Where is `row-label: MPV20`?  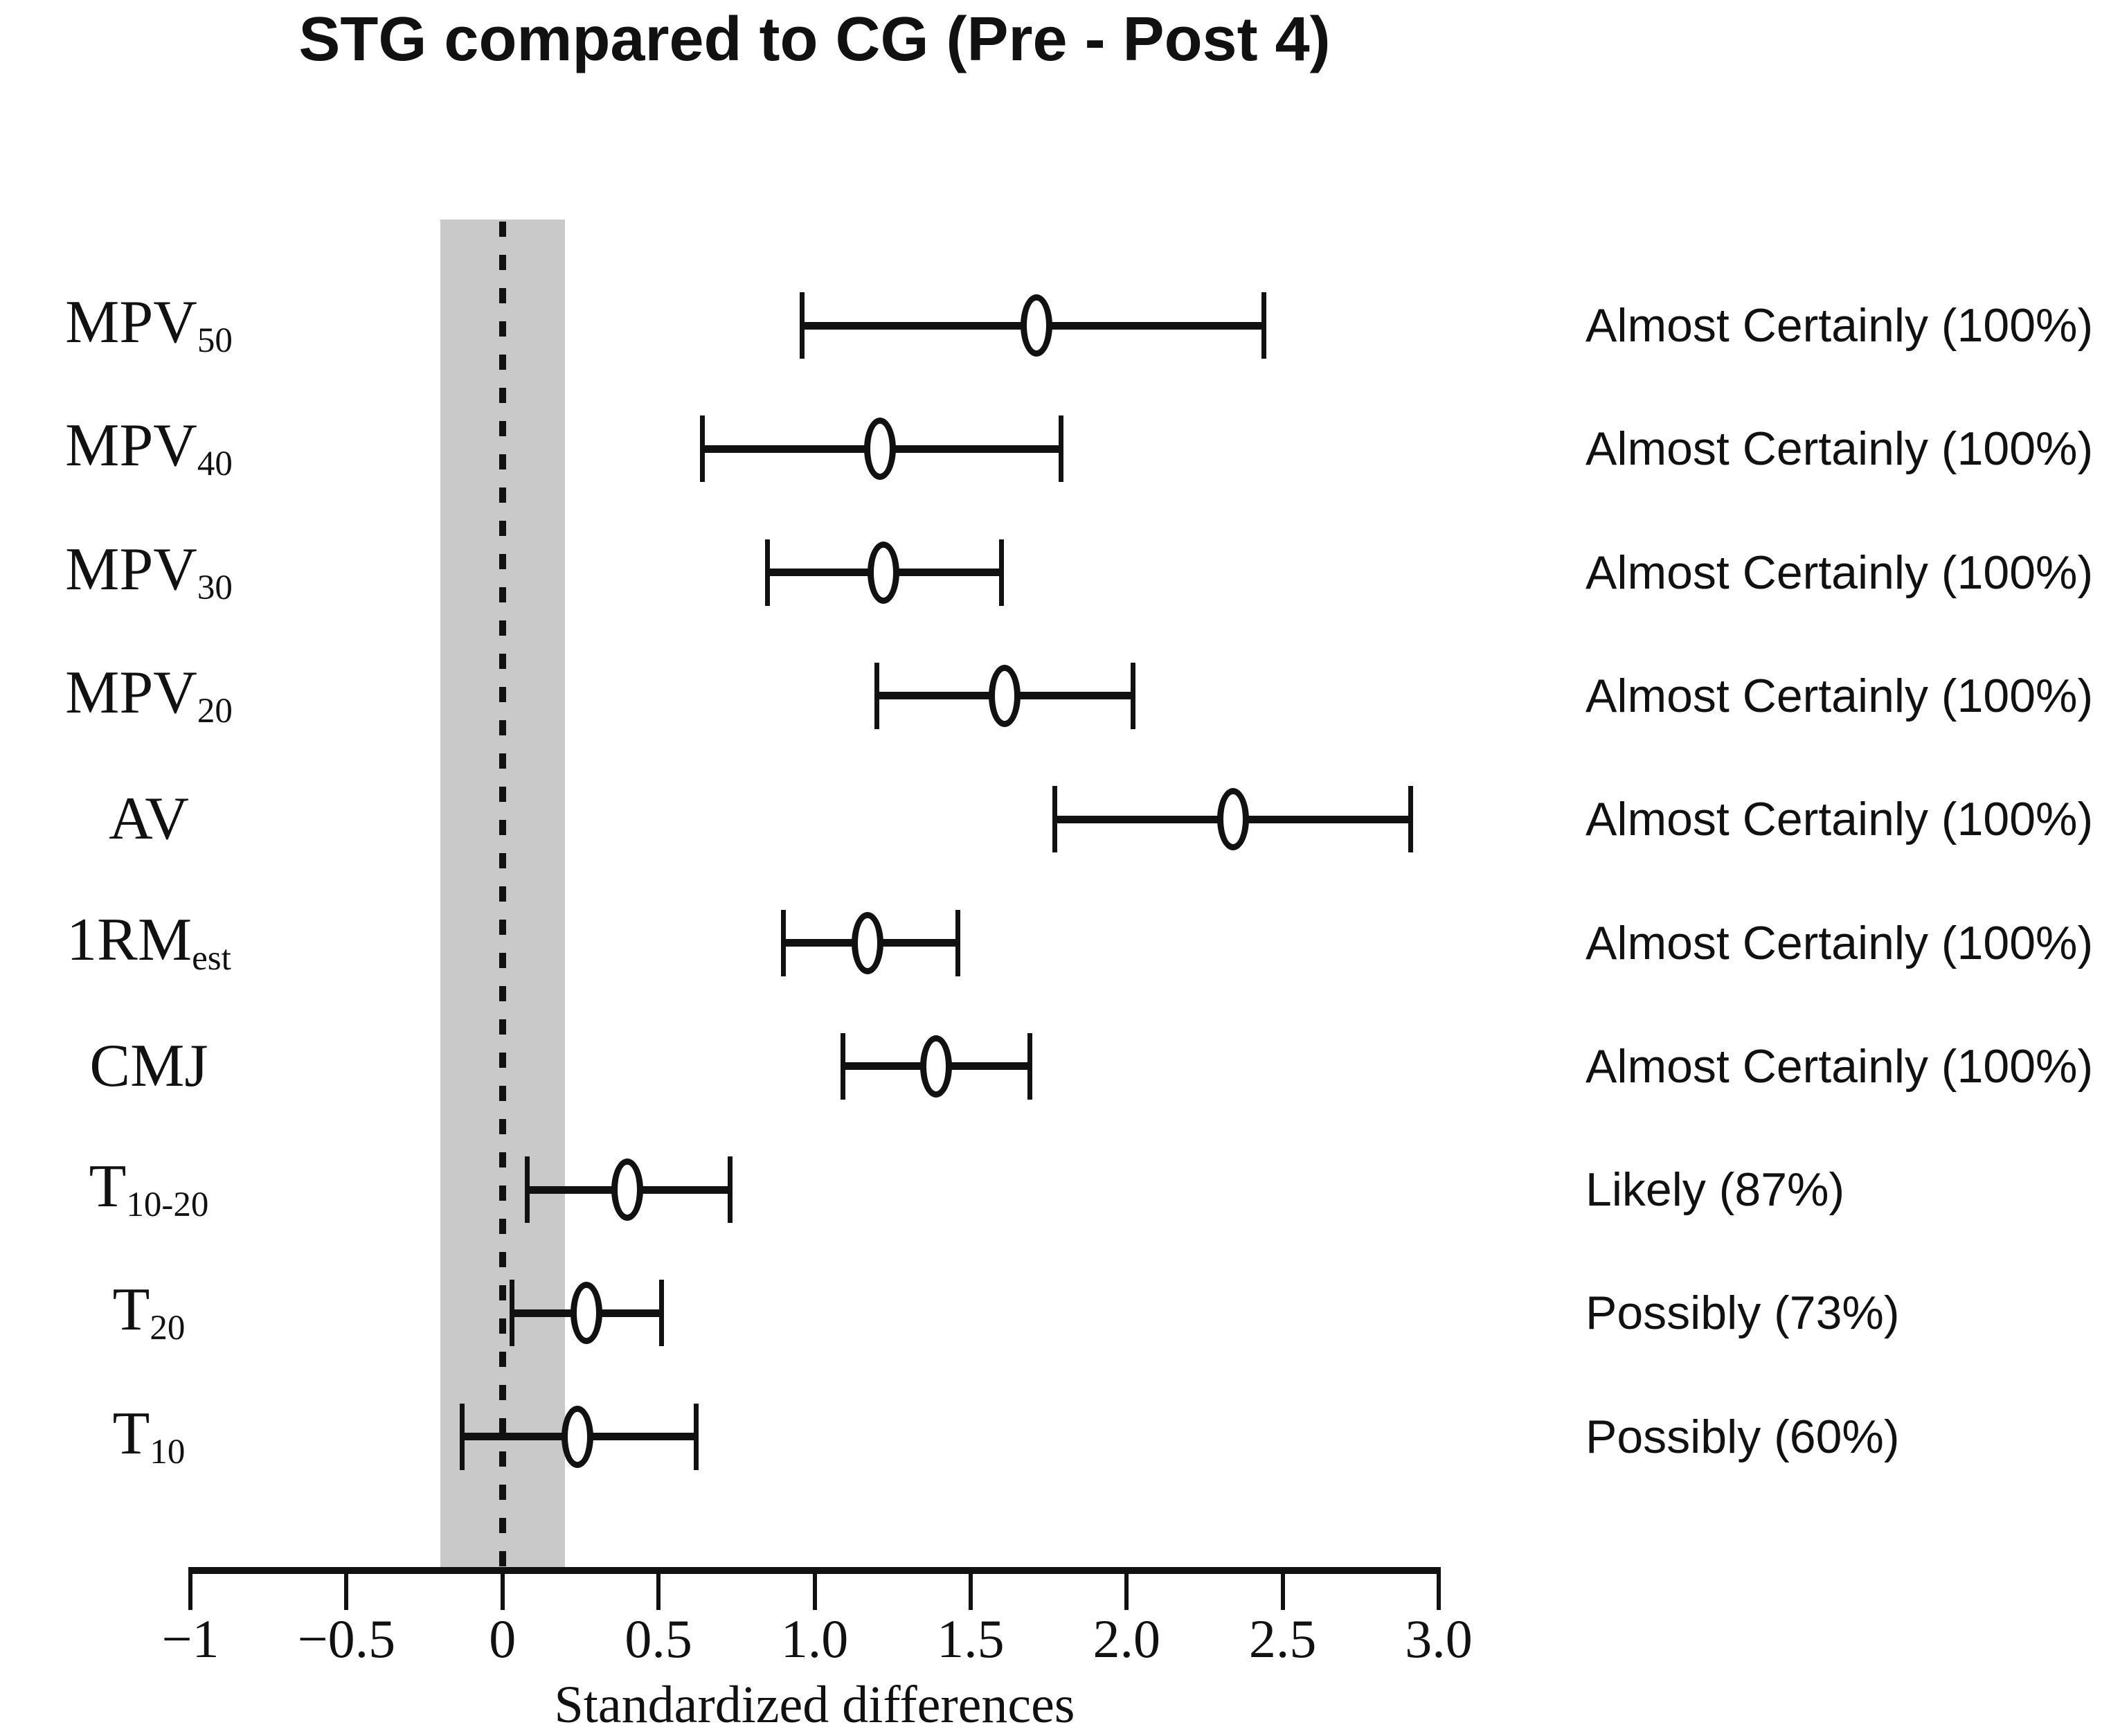
row-label: MPV20 is located at coordinates (149, 696).